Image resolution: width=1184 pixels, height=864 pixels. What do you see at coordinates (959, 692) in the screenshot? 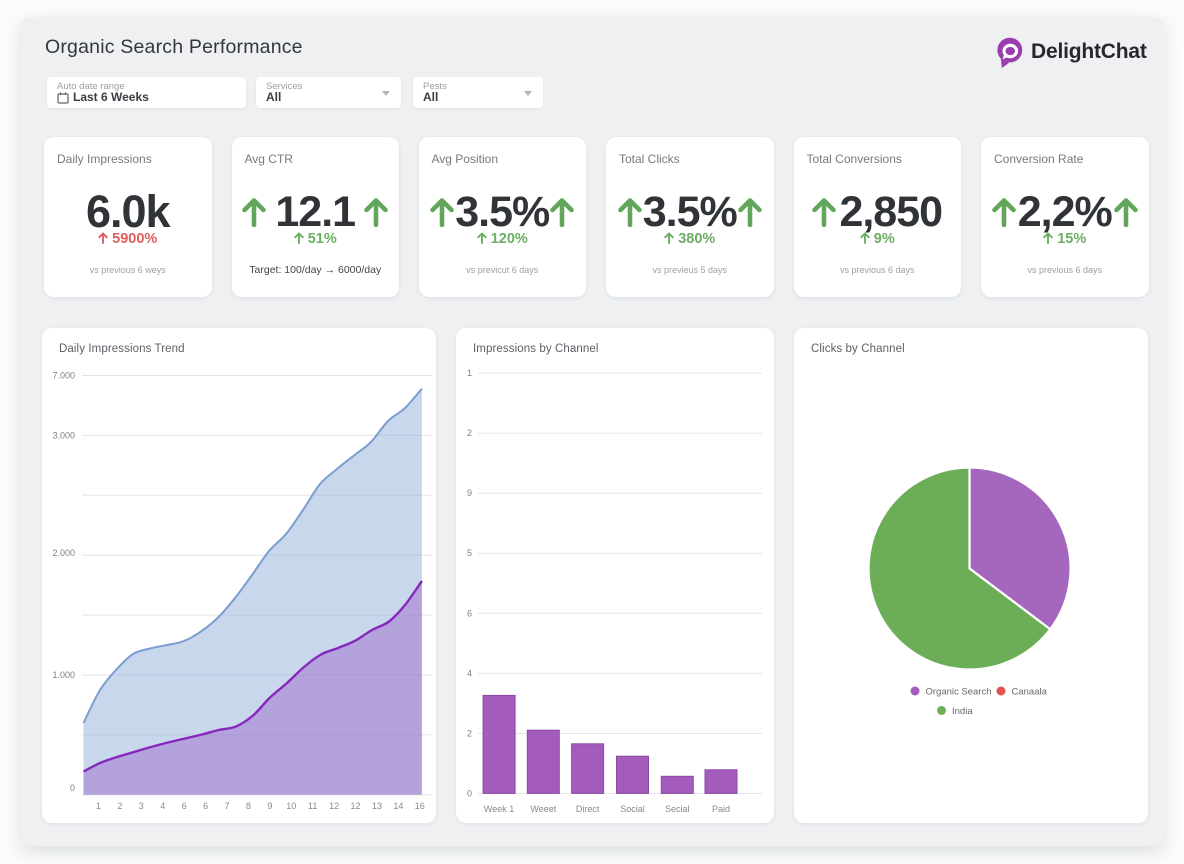
I see `svg-text: Organic Search` at bounding box center [959, 692].